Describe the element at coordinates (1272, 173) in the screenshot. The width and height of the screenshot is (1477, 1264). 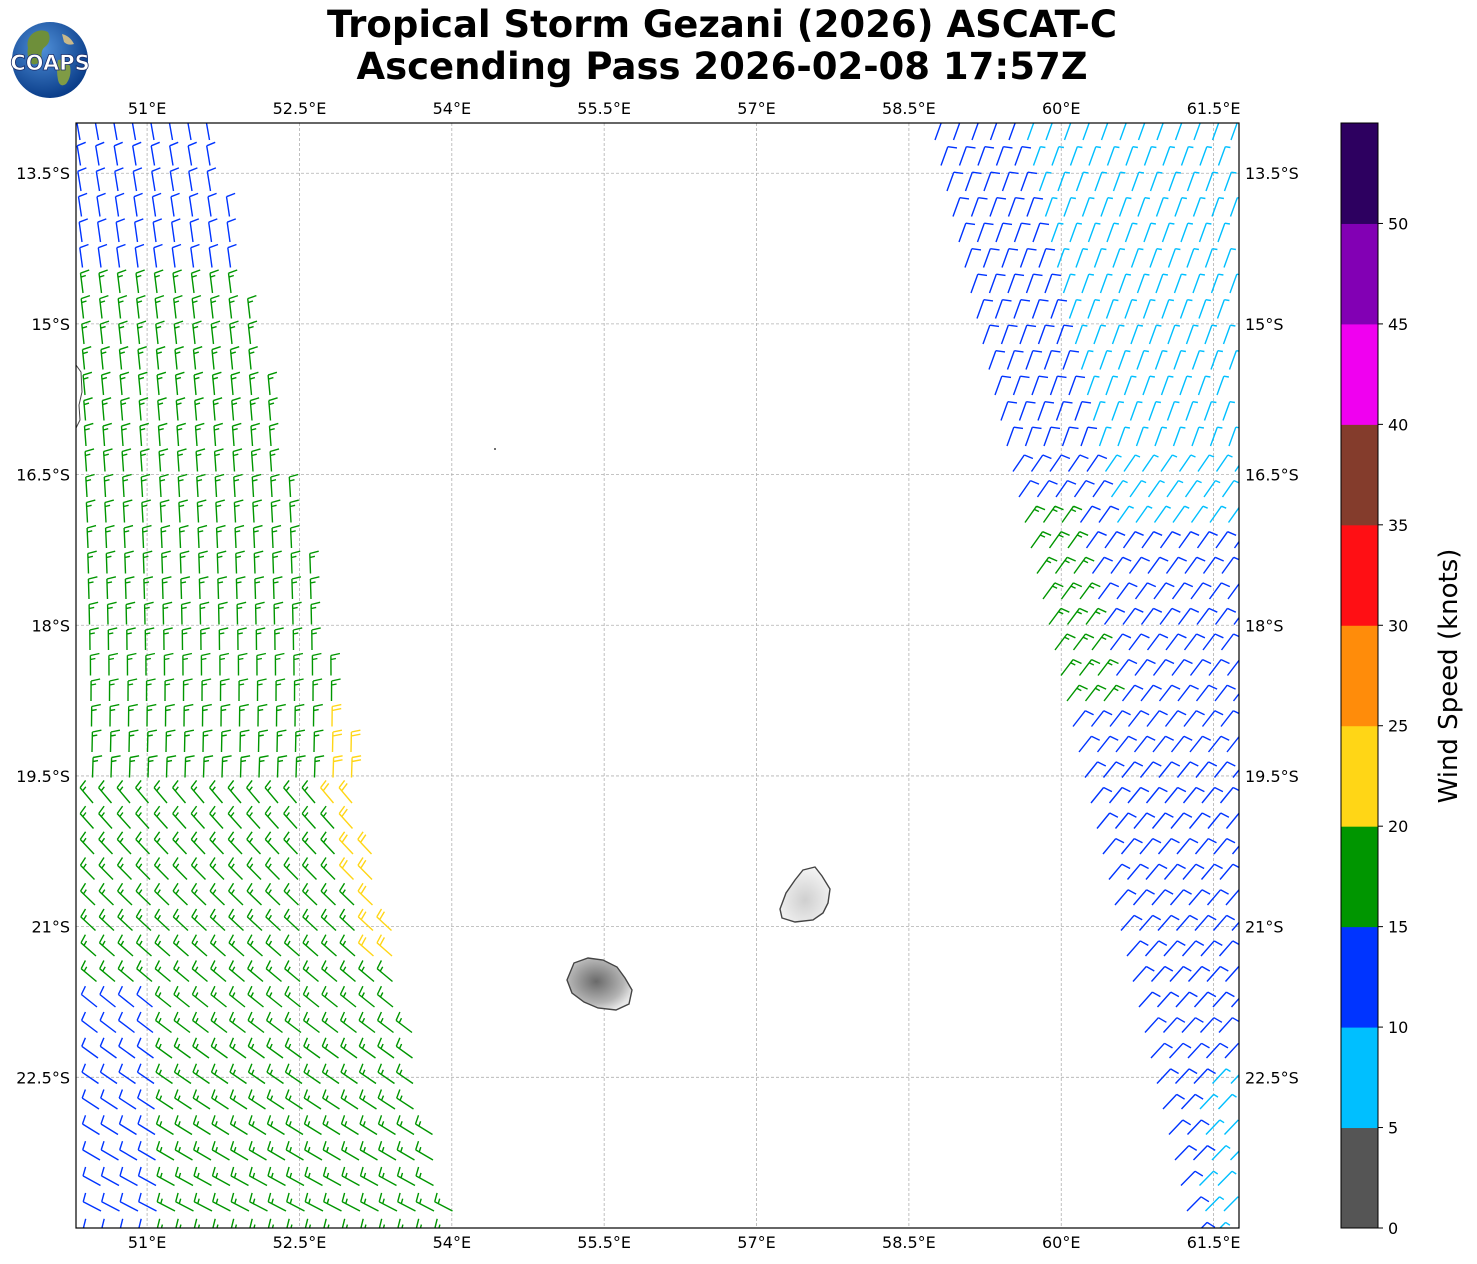
I see `lat-tick-label-right: 13.5°S` at that location.